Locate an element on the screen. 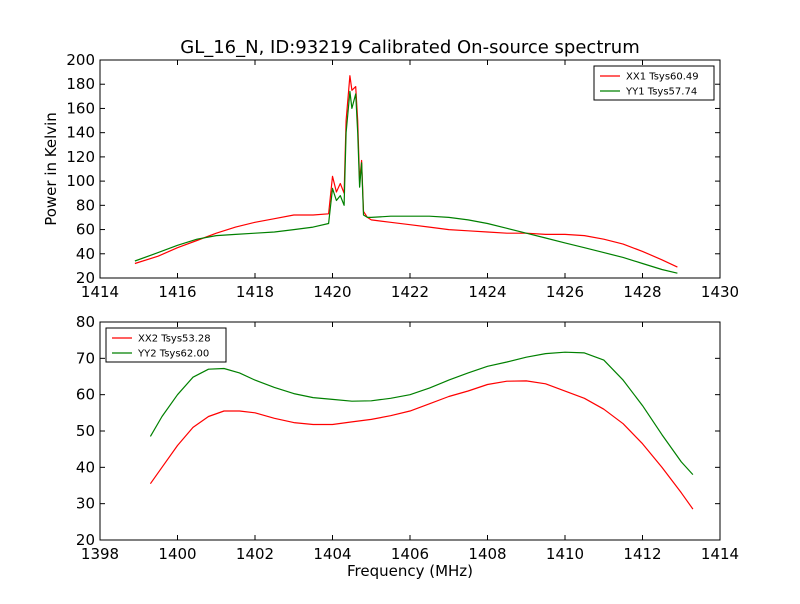 The image size is (800, 604). x-tick-label: 1400 is located at coordinates (177, 554).